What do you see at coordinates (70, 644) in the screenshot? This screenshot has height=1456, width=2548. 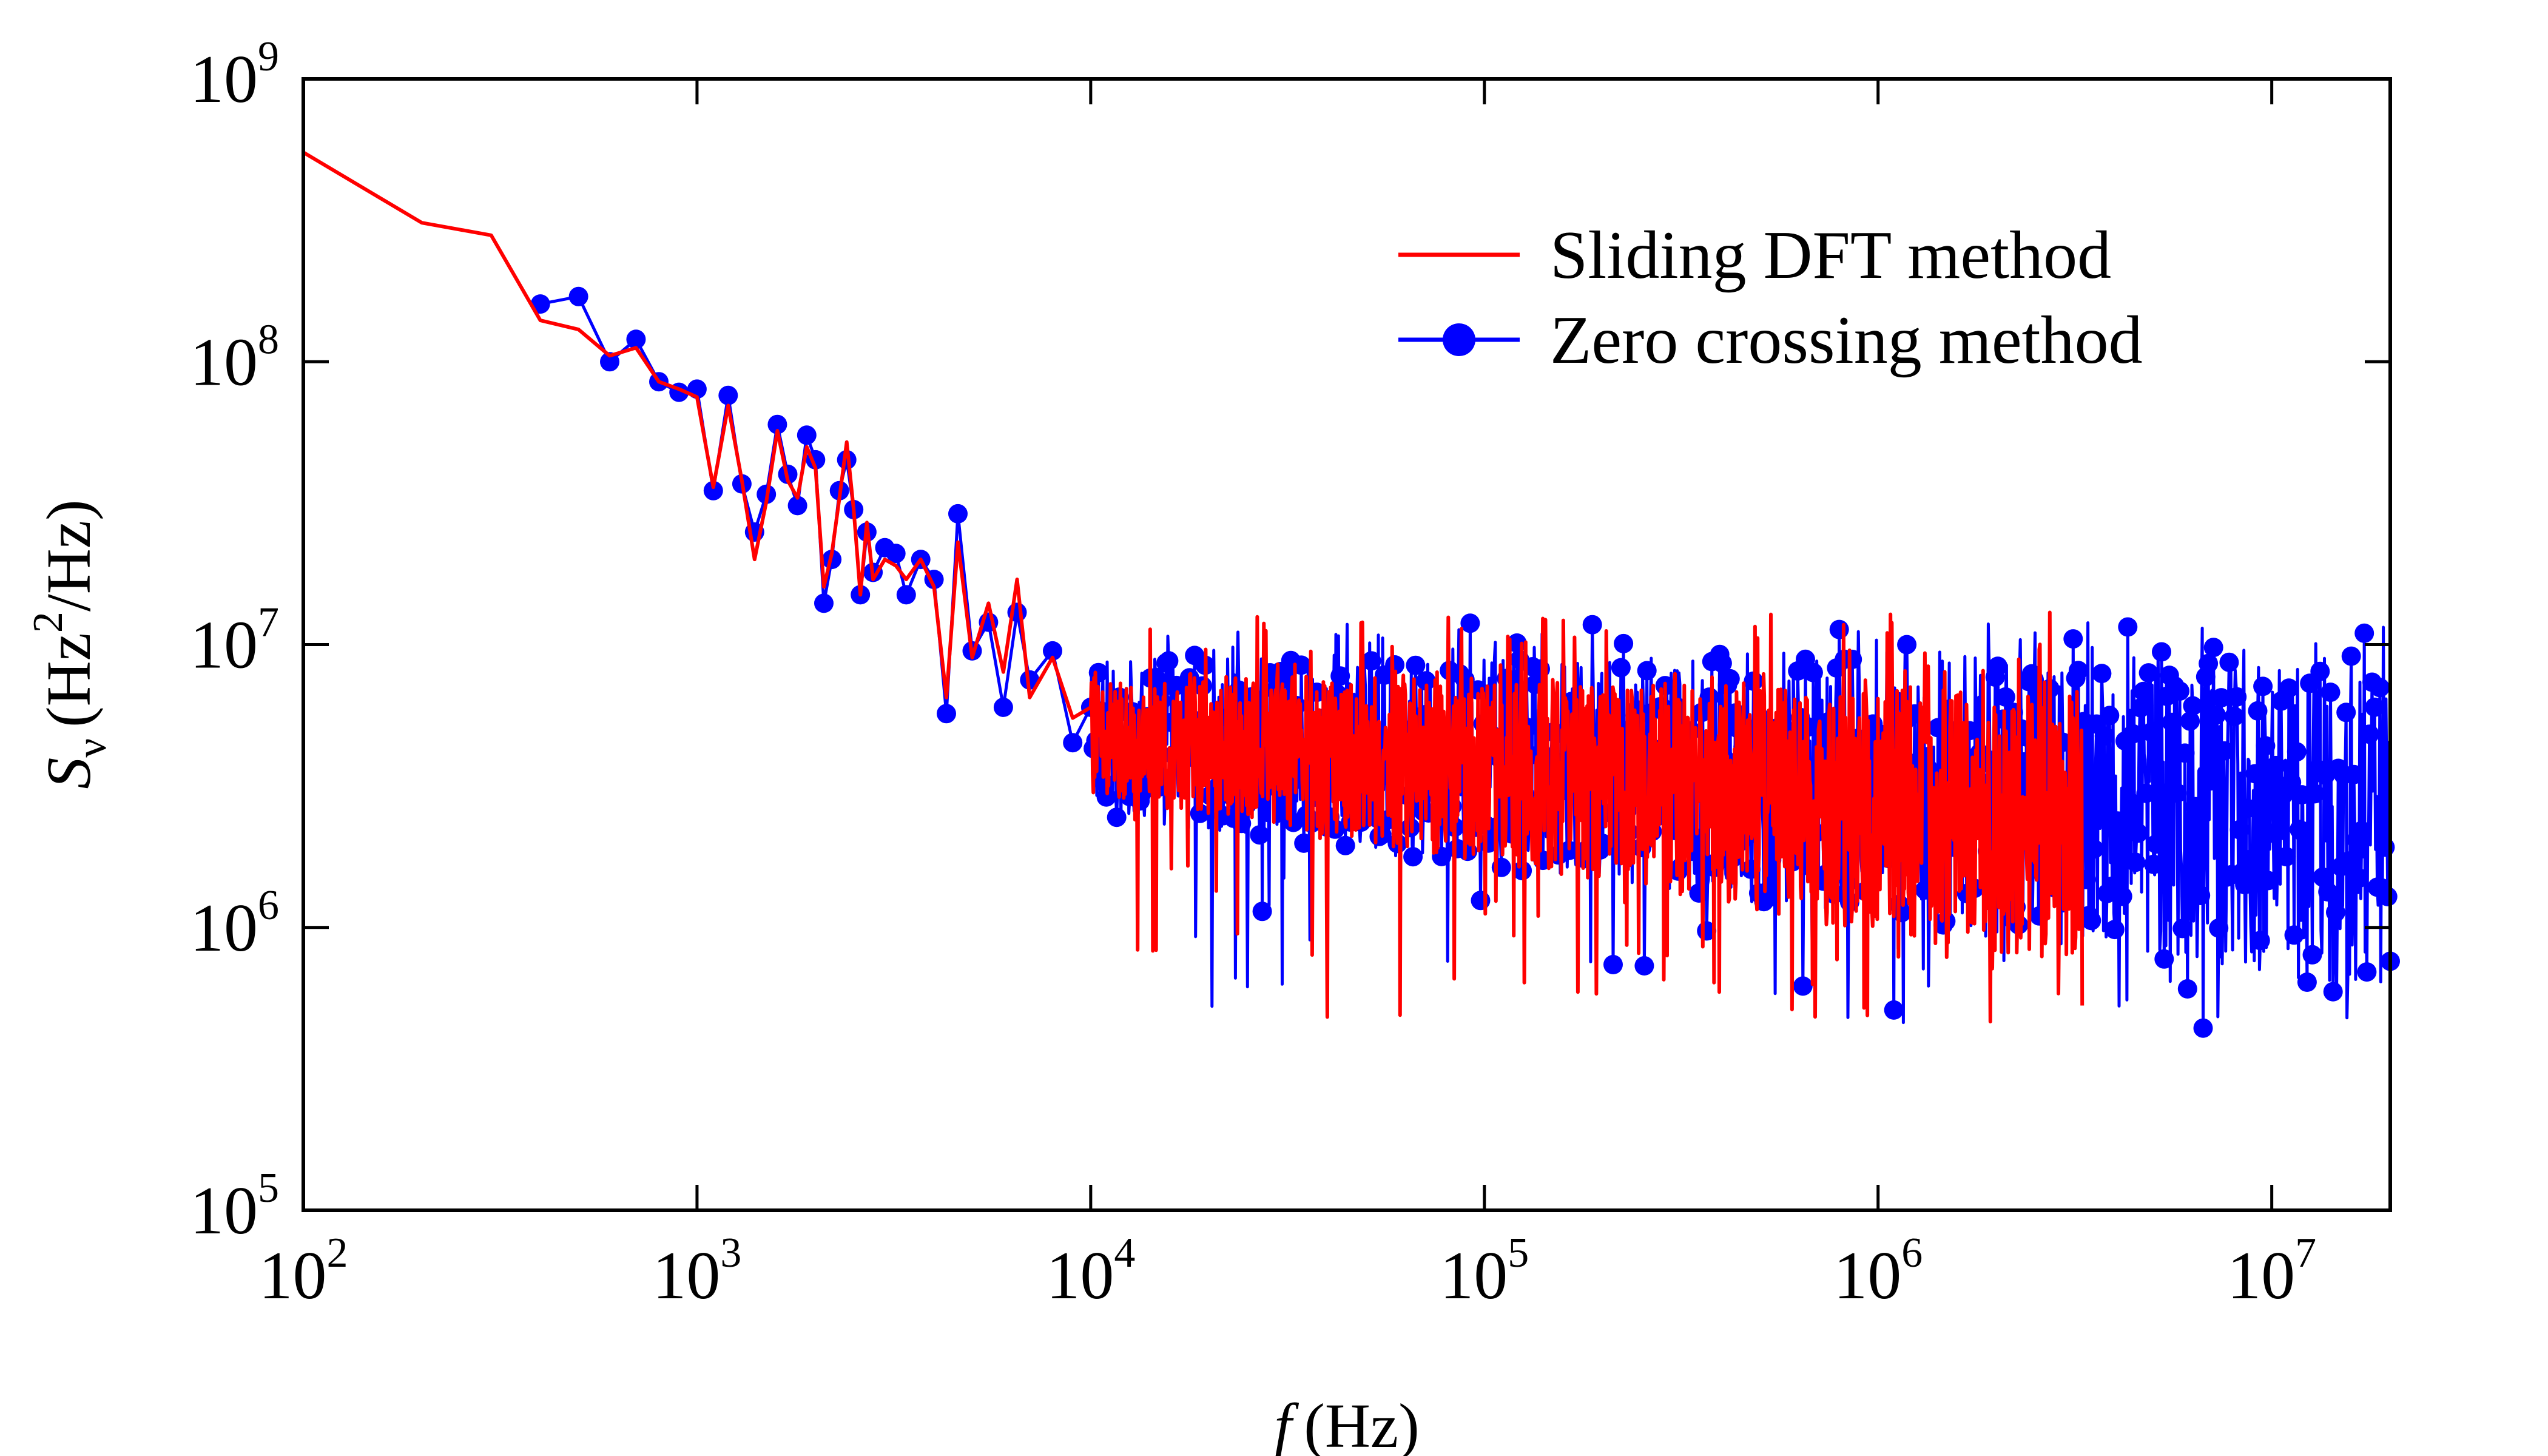 I see `y-axis-title: Sν(Hz2/Hz)` at bounding box center [70, 644].